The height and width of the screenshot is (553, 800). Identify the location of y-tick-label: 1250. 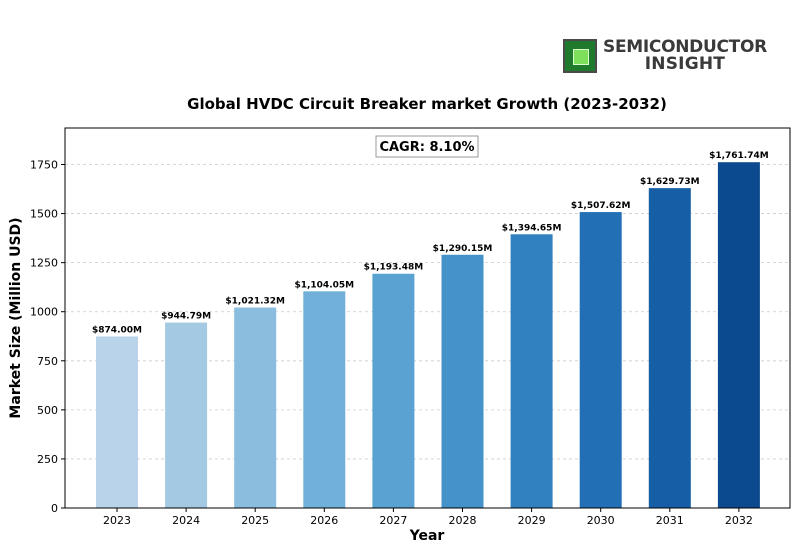
(44, 263).